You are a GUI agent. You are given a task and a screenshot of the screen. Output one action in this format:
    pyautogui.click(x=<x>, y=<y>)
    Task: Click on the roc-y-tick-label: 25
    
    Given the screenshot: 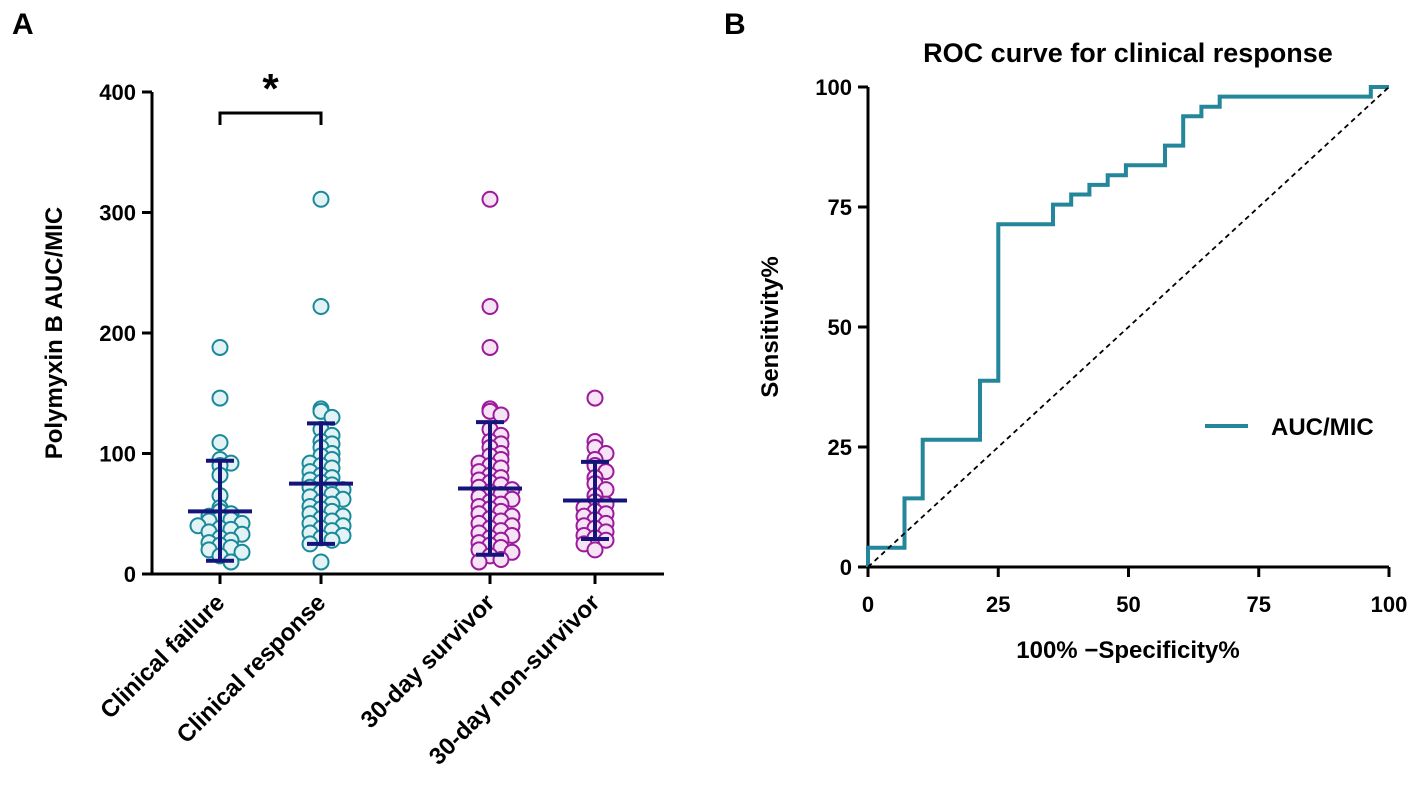 What is the action you would take?
    pyautogui.click(x=840, y=447)
    